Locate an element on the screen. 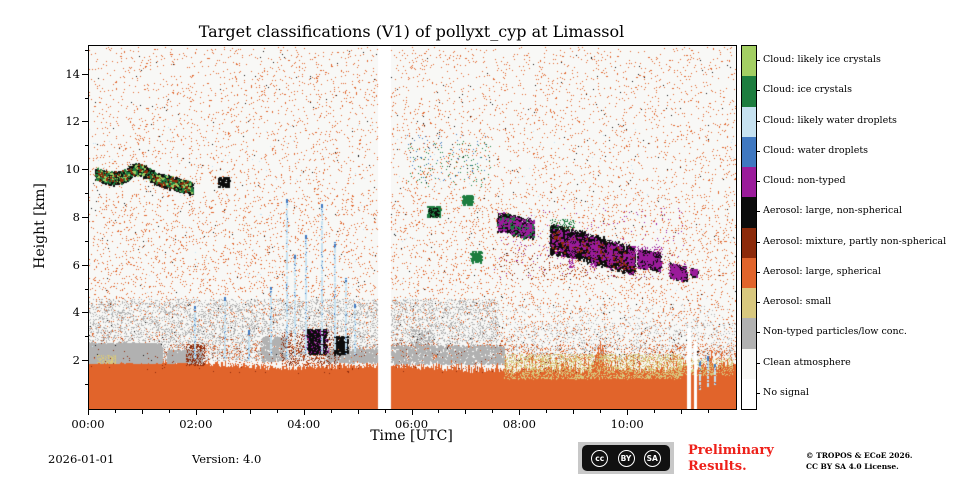  preliminary-line2: Results. is located at coordinates (717, 466).